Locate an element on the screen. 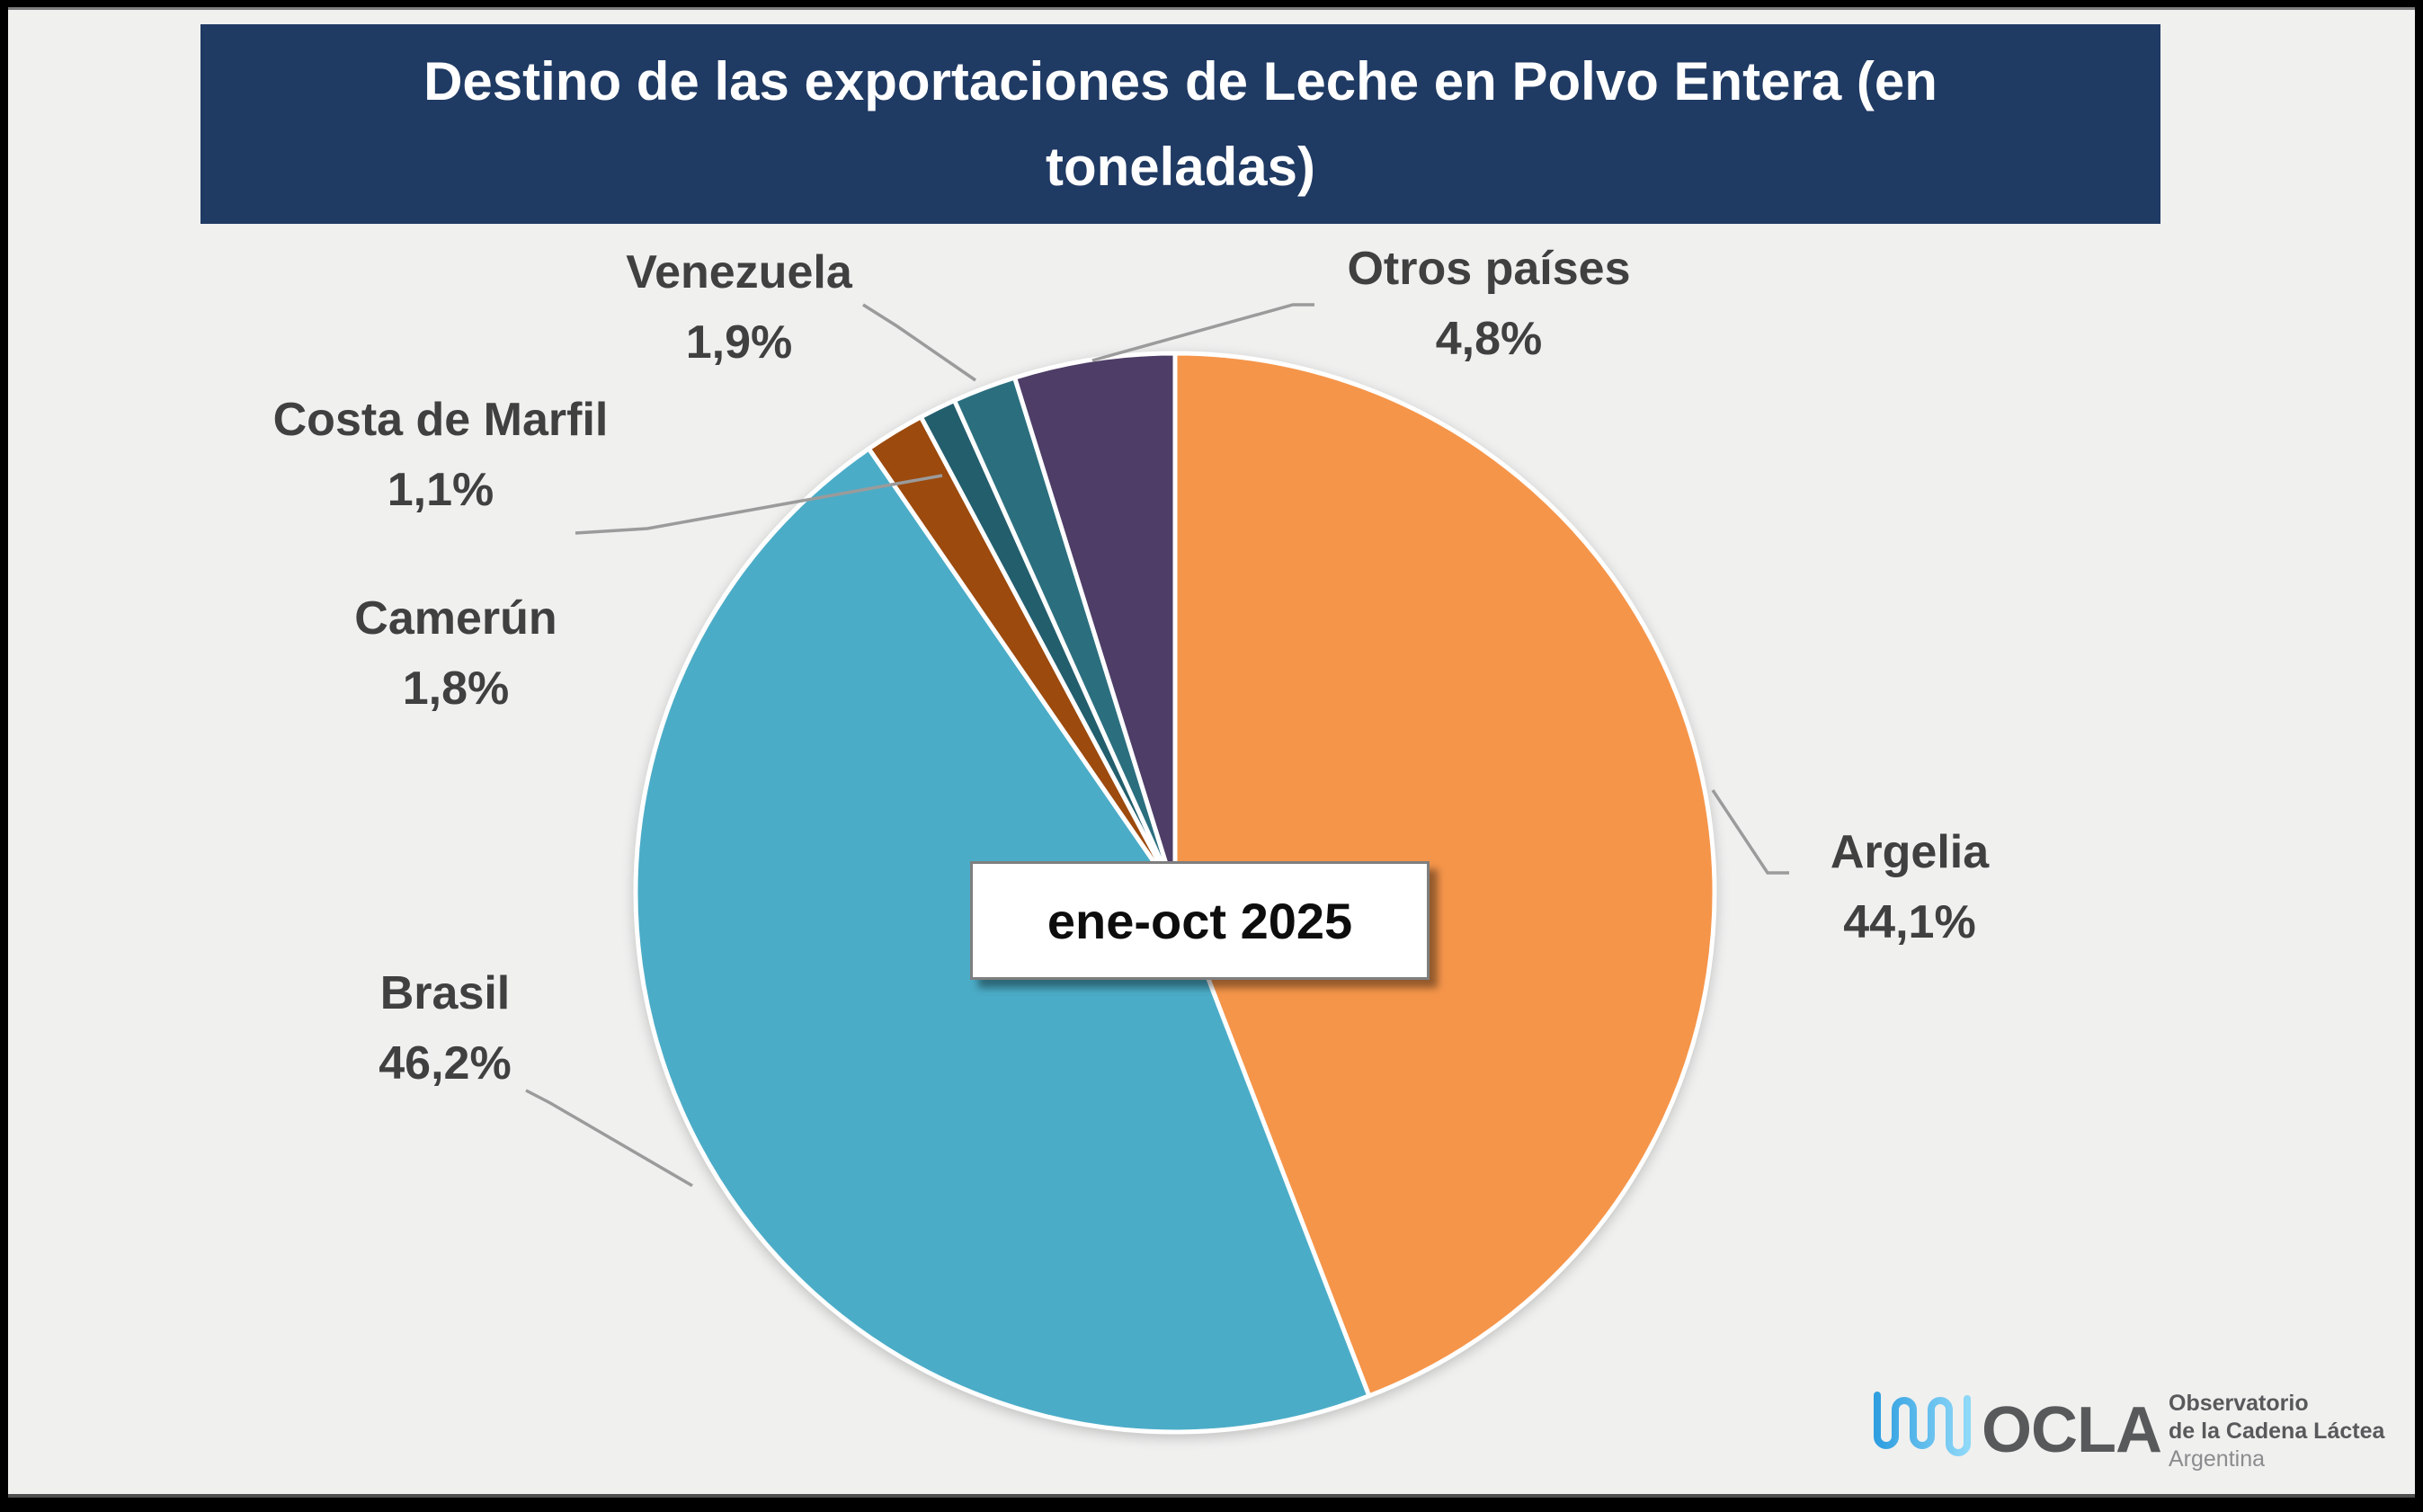  ocla-acronym: OCLA is located at coordinates (2072, 1430).